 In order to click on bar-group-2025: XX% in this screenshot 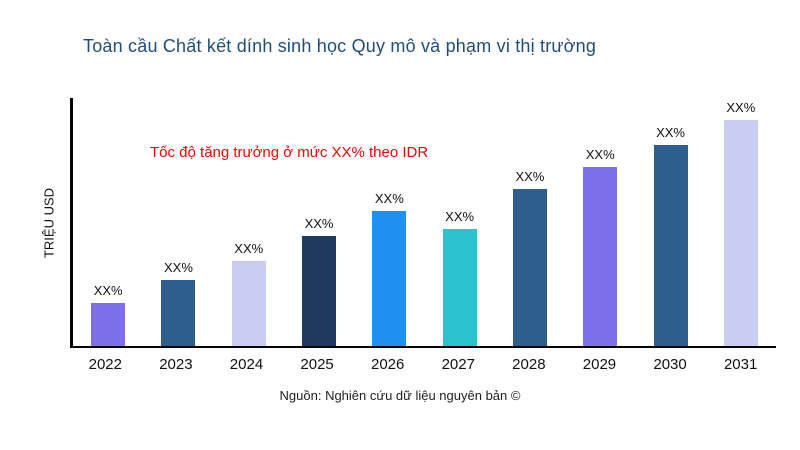, I will do `click(319, 222)`.